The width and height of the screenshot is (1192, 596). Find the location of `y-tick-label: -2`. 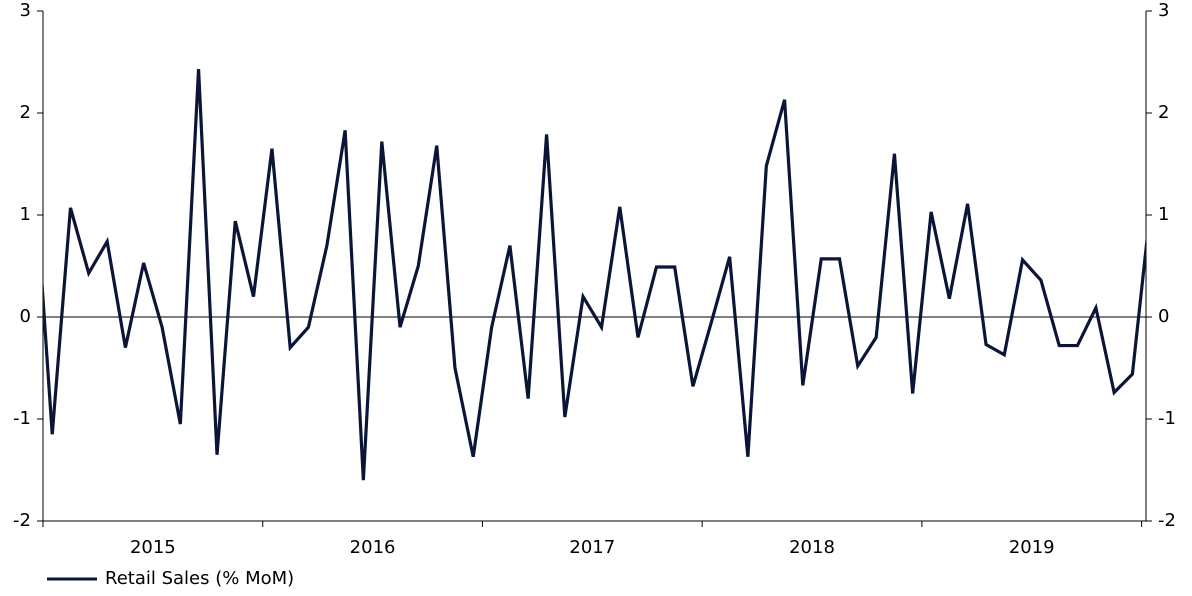

y-tick-label: -2 is located at coordinates (22, 520).